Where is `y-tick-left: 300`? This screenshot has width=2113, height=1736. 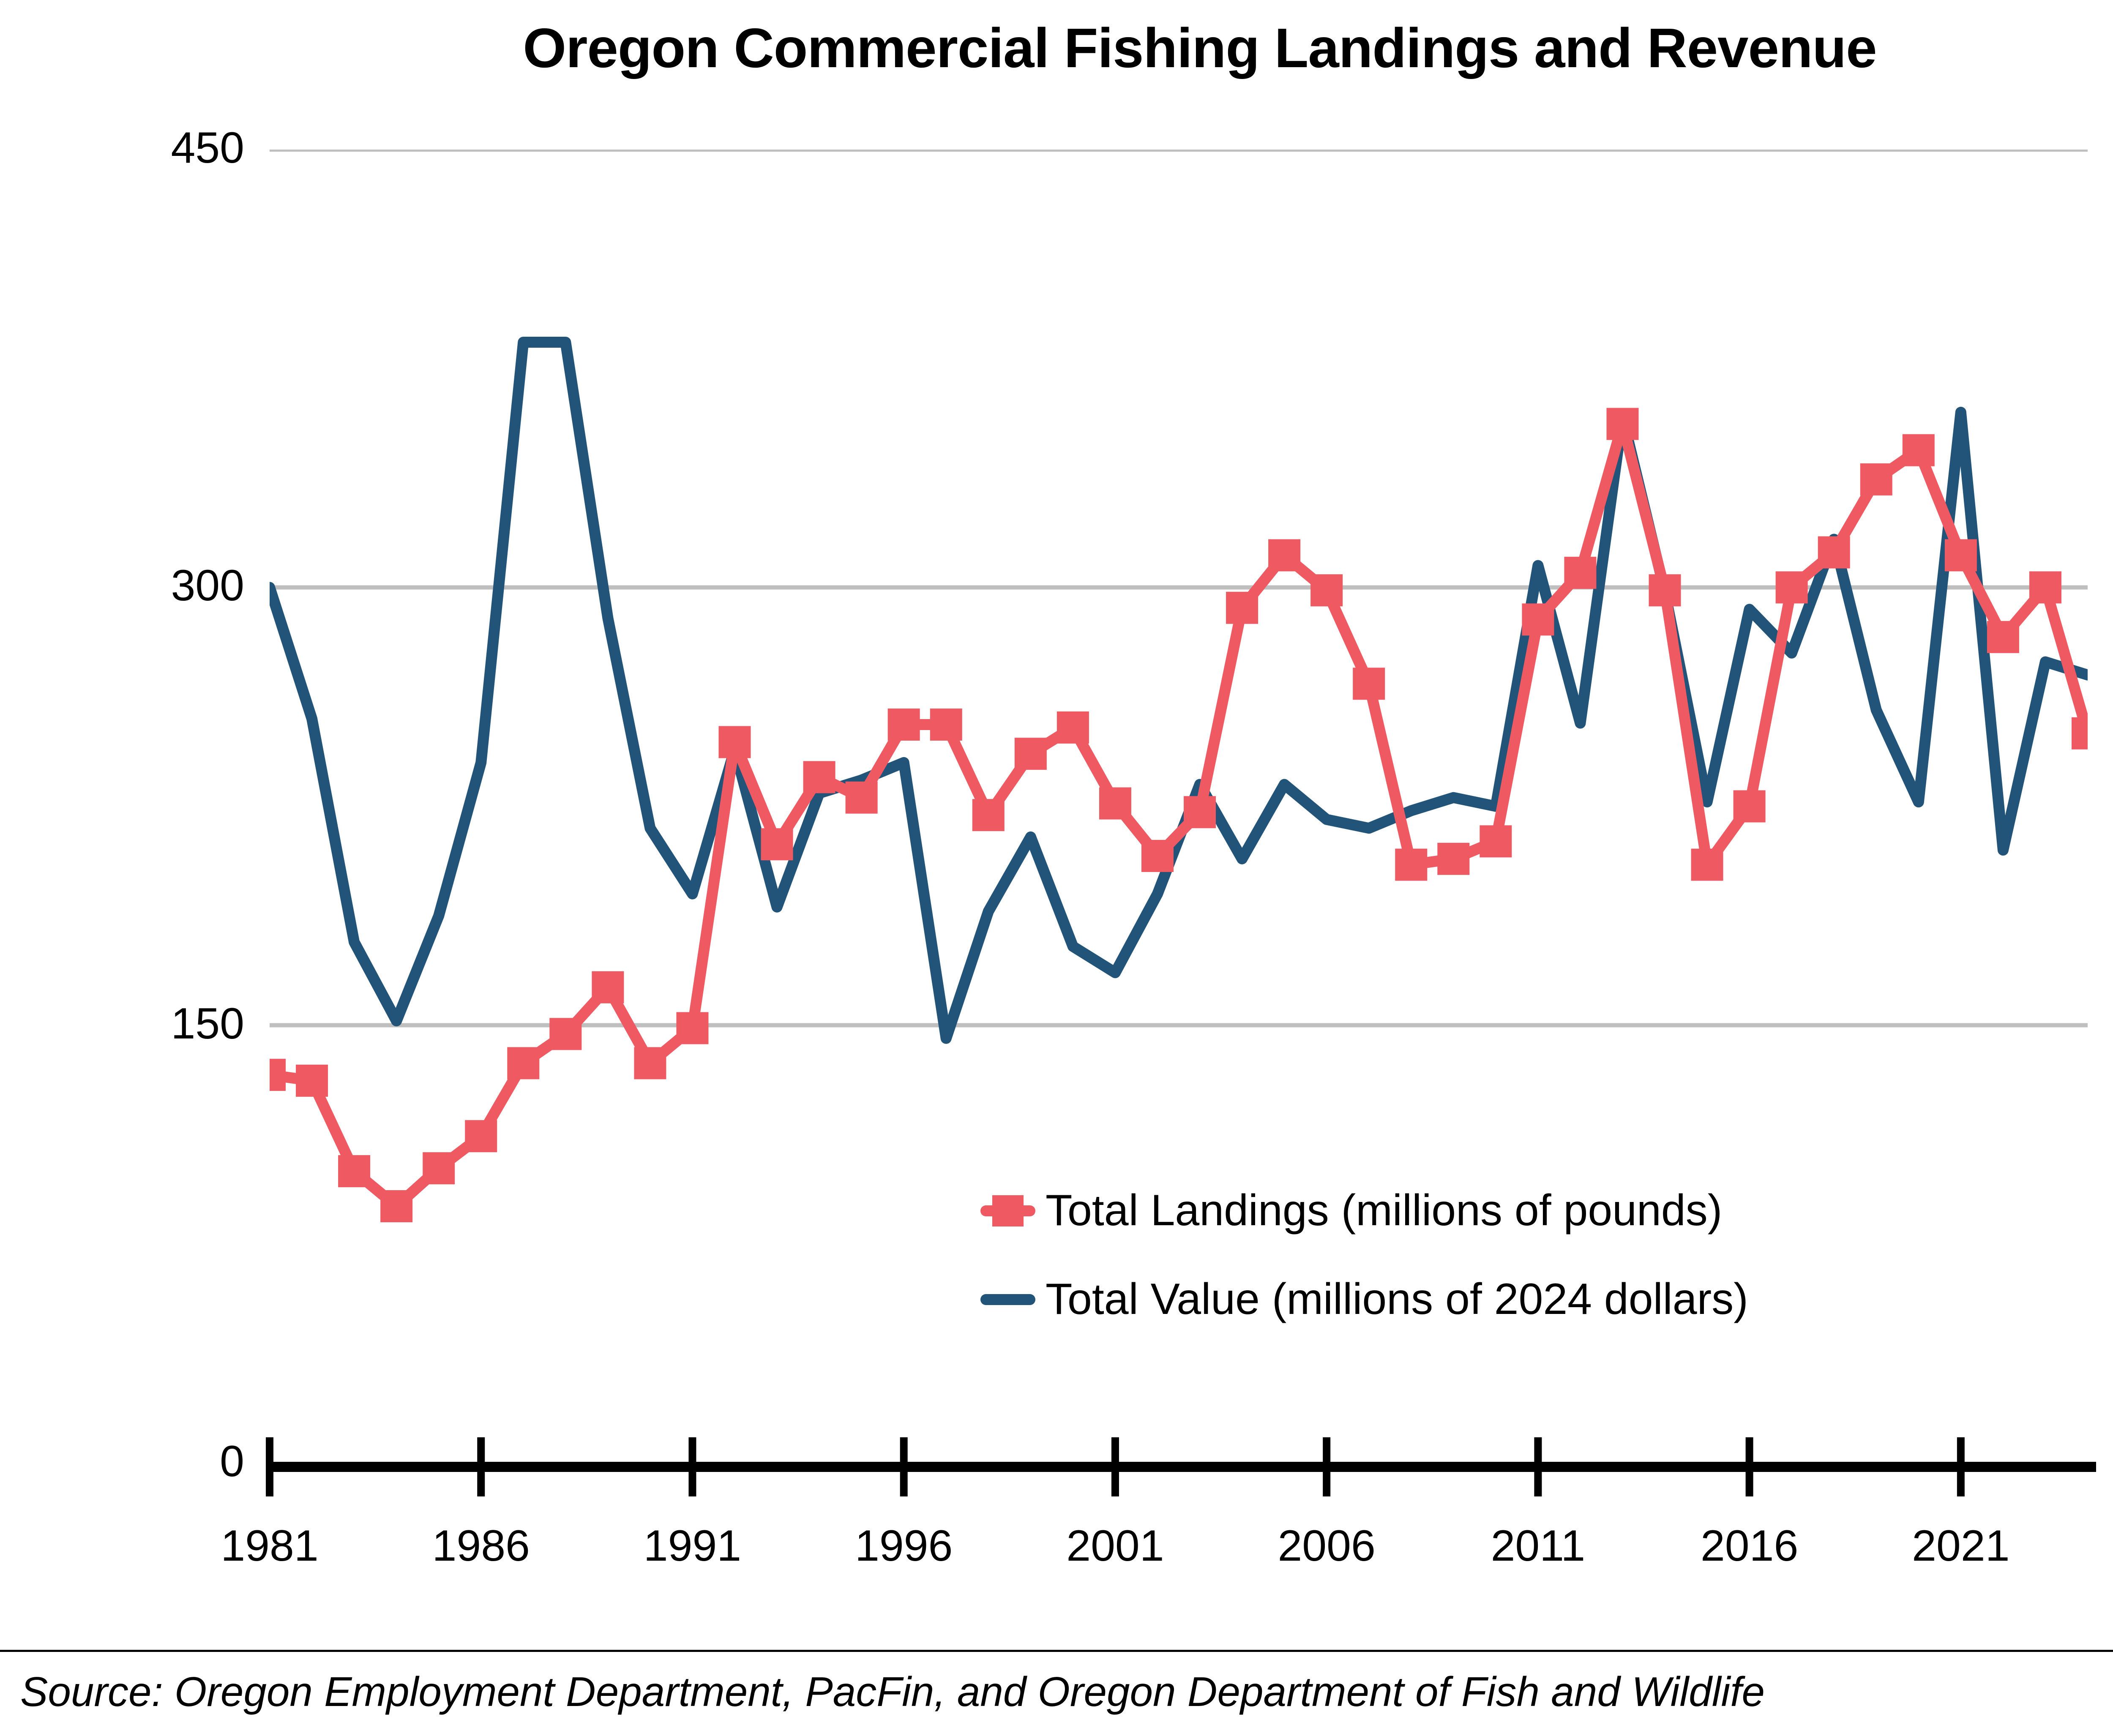 y-tick-left: 300 is located at coordinates (207, 585).